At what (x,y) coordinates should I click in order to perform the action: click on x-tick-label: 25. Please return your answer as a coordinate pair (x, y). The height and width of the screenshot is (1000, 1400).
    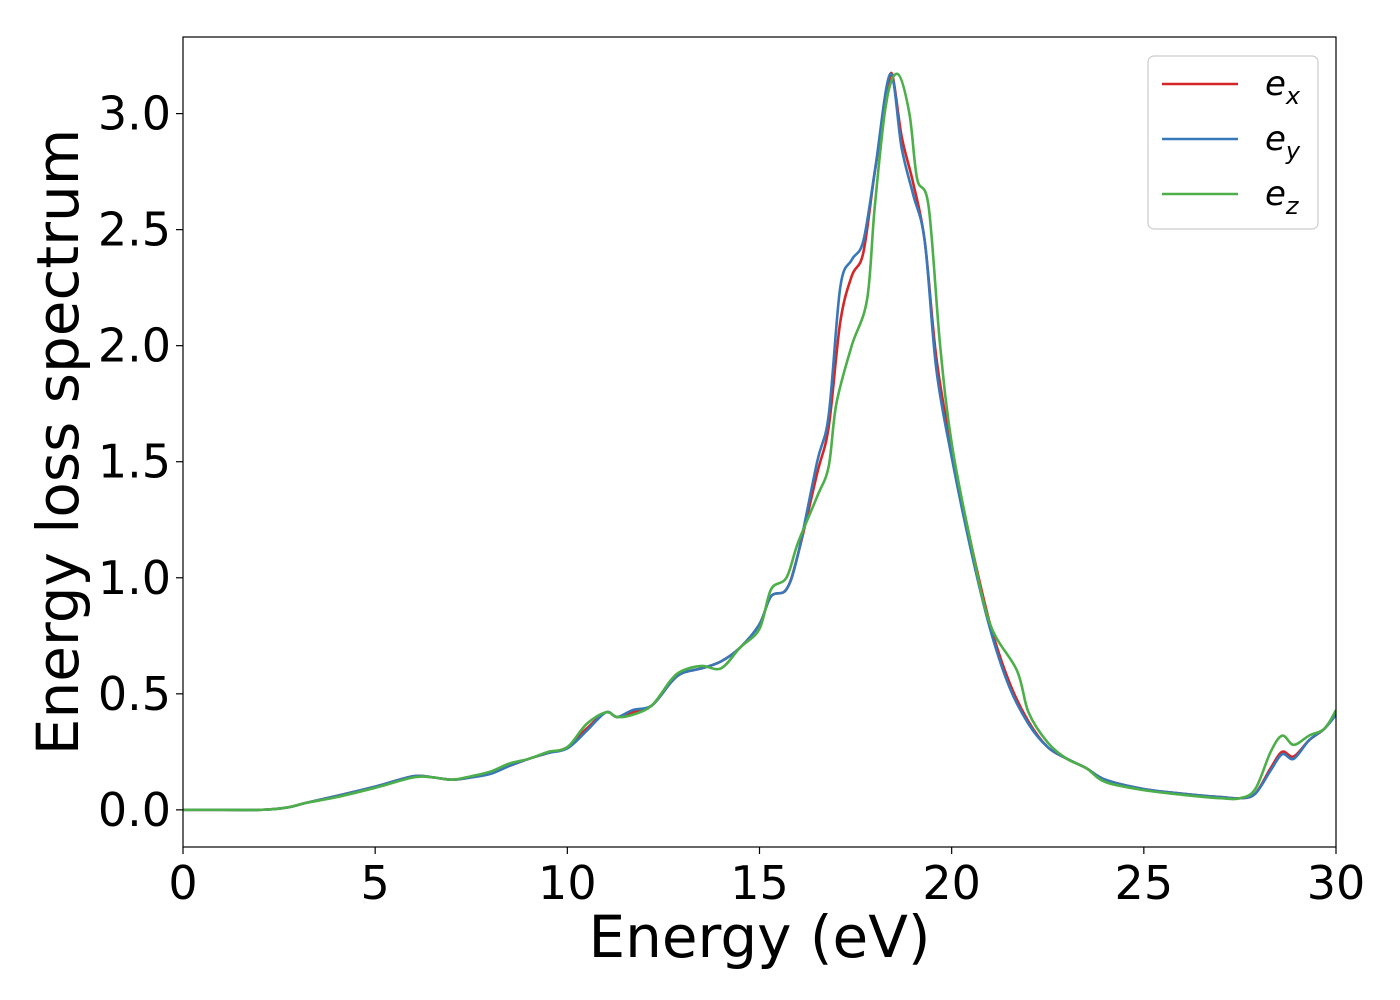
    Looking at the image, I should click on (1144, 883).